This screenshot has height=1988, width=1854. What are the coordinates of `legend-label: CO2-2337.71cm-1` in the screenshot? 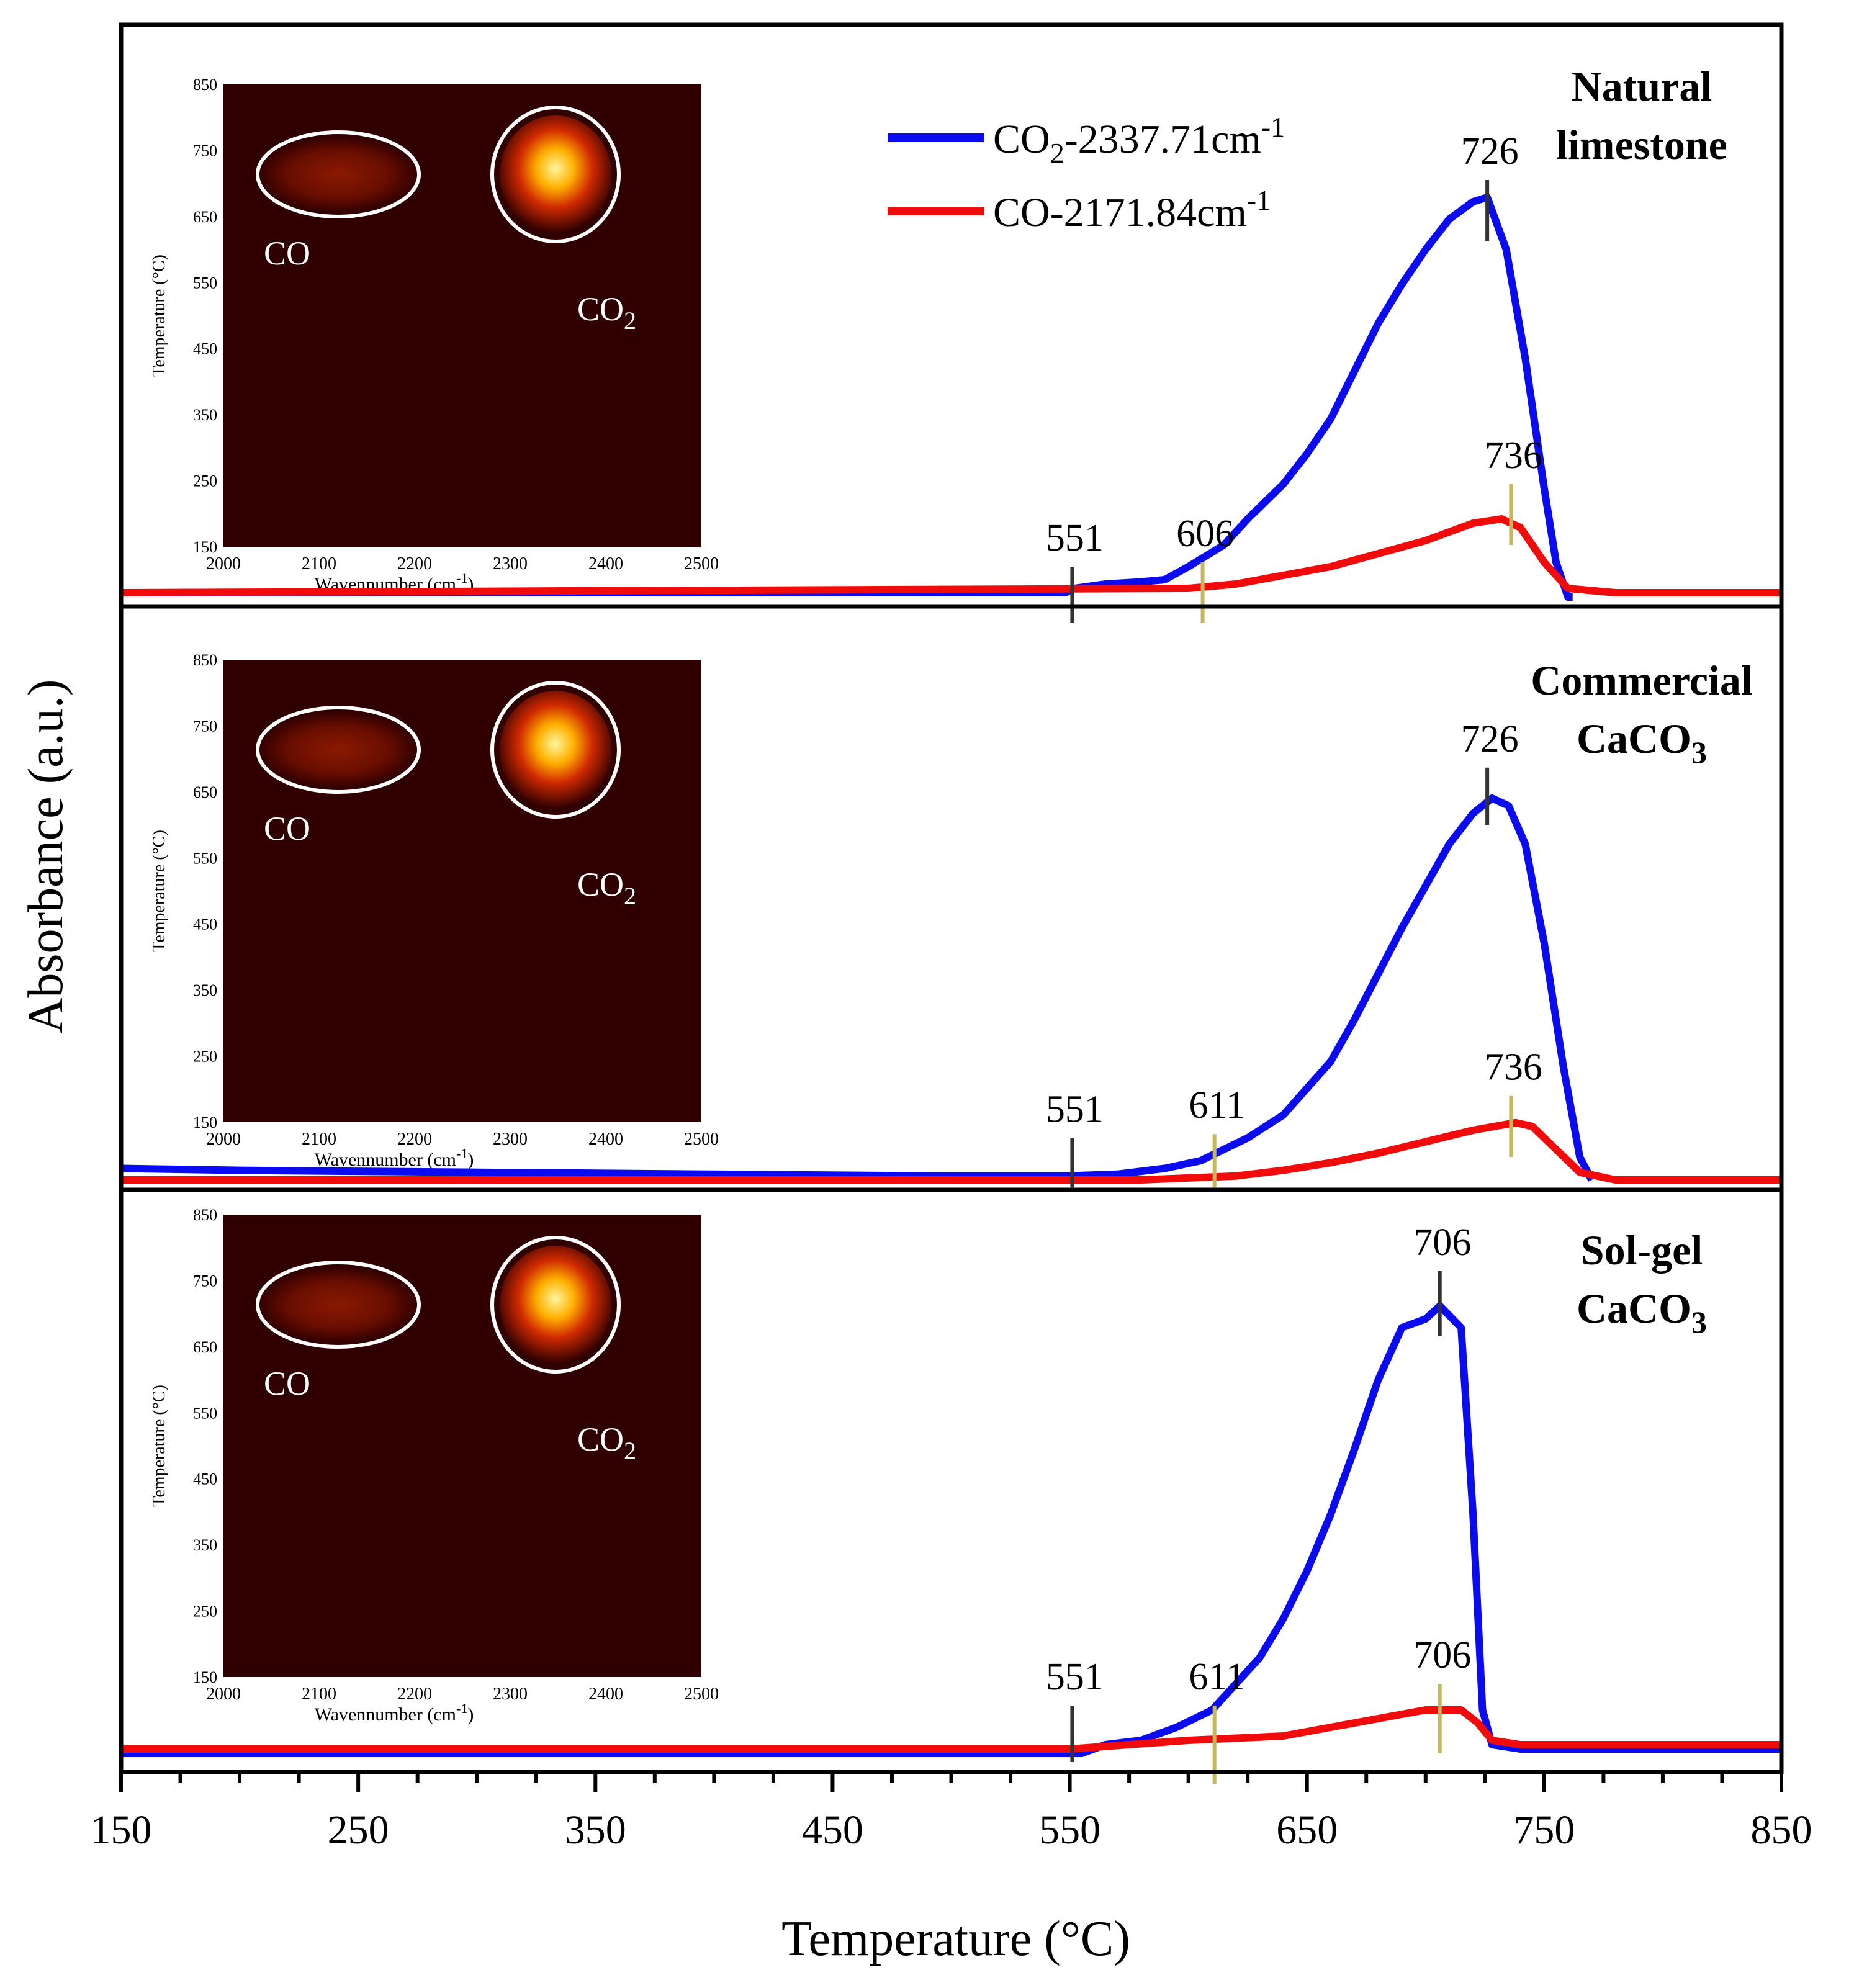 It's located at (1139, 140).